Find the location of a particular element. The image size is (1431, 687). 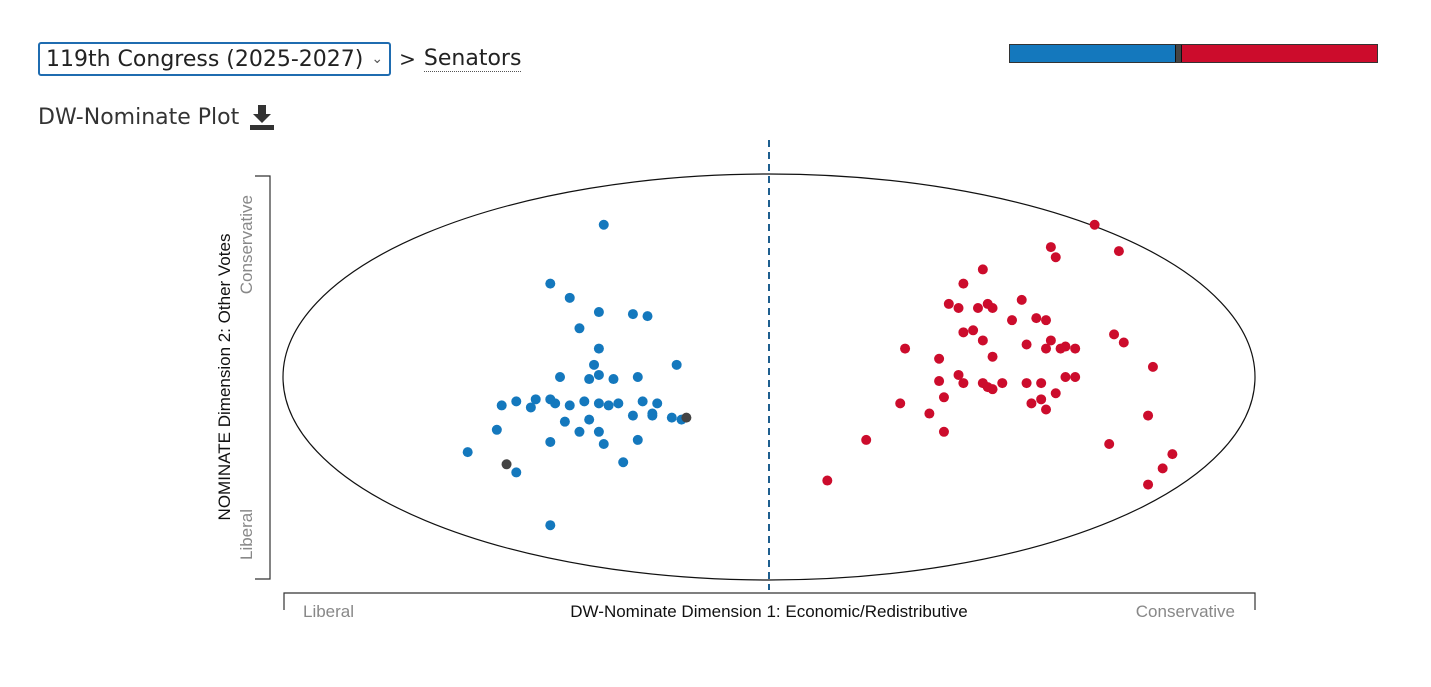

congress-select: 119th Congress (2025-2027) ⌄ is located at coordinates (215, 59).